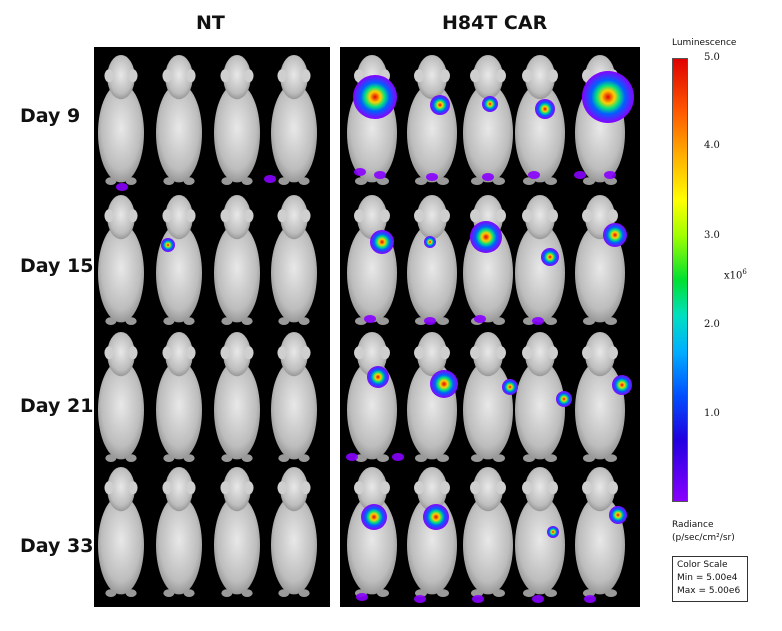 This screenshot has width=782, height=631. What do you see at coordinates (495, 23) in the screenshot?
I see `car-group-title: H84T CAR` at bounding box center [495, 23].